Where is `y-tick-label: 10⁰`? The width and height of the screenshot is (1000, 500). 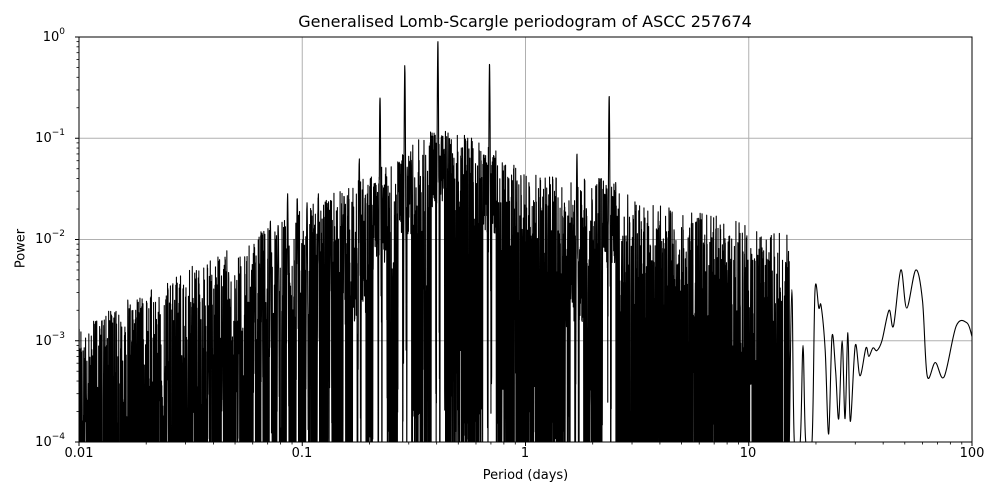
y-tick-label: 10⁰ is located at coordinates (53, 36).